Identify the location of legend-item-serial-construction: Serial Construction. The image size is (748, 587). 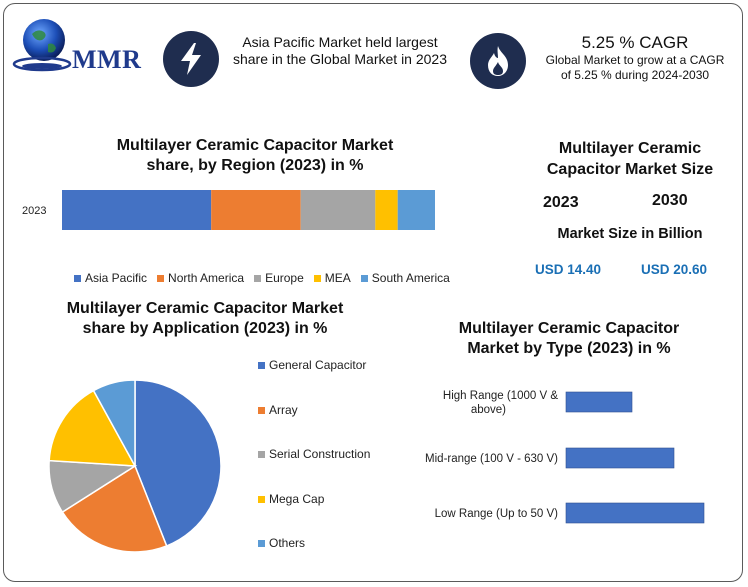
(328, 469).